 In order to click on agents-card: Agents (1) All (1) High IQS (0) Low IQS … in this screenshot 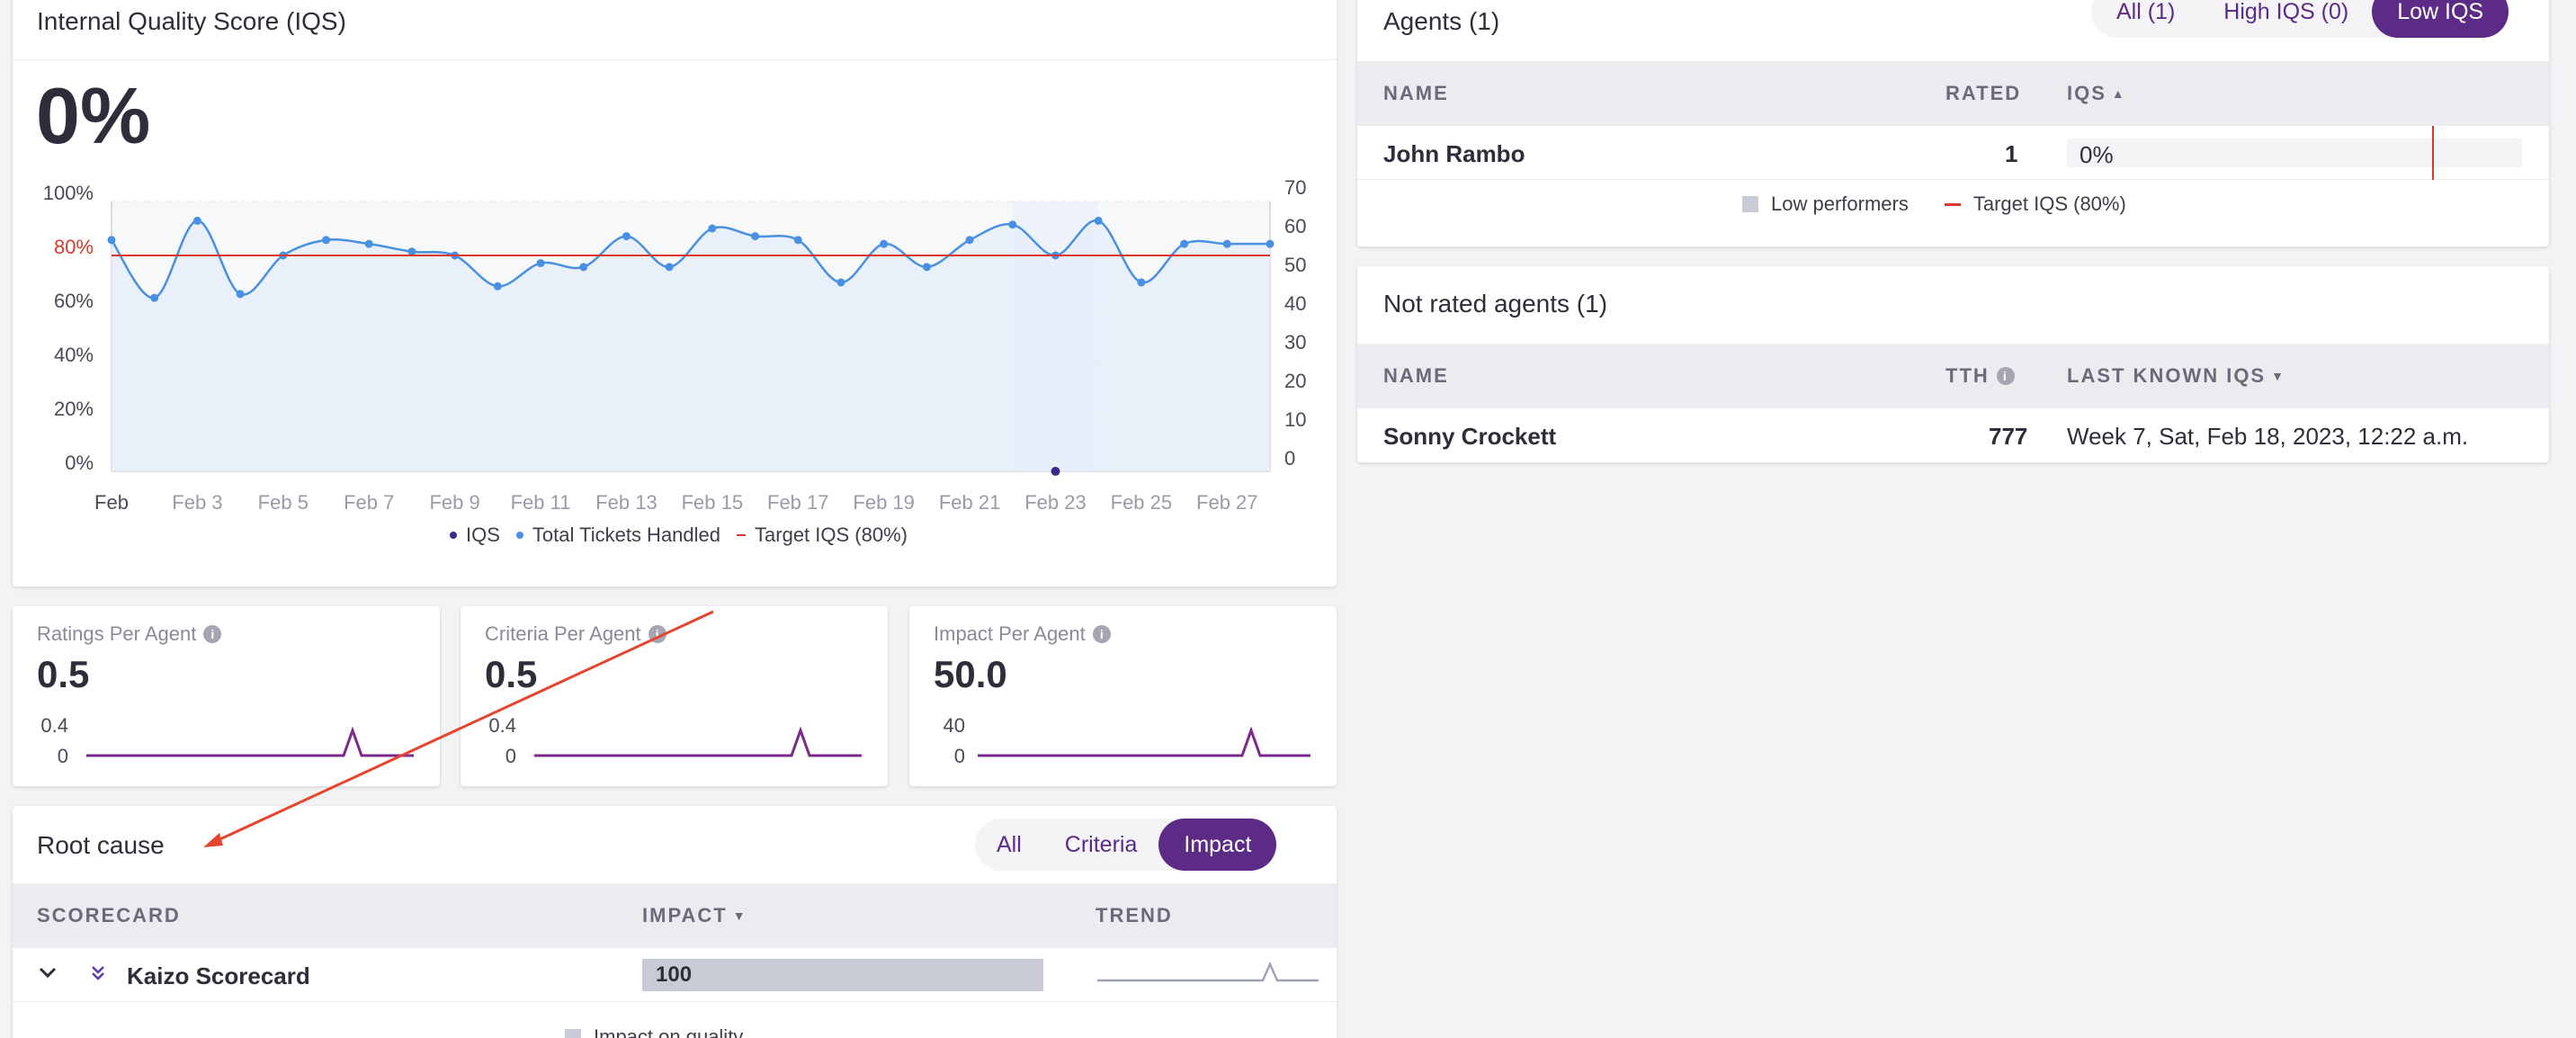, I will do `click(1953, 123)`.